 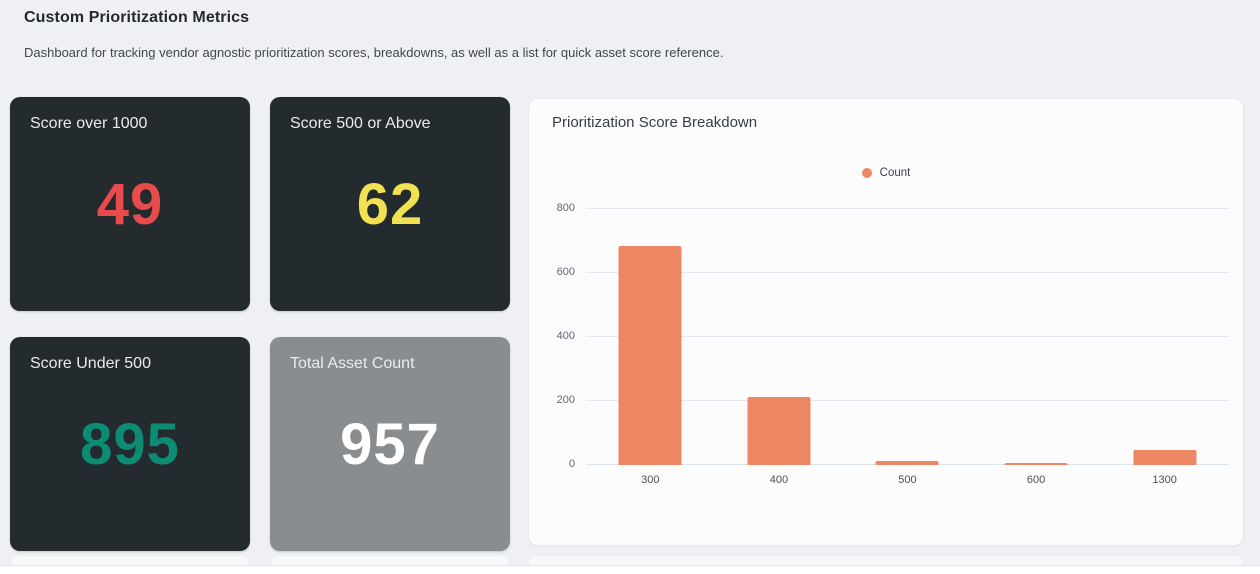 What do you see at coordinates (1164, 347) in the screenshot?
I see `bar-slot-1300: 1300` at bounding box center [1164, 347].